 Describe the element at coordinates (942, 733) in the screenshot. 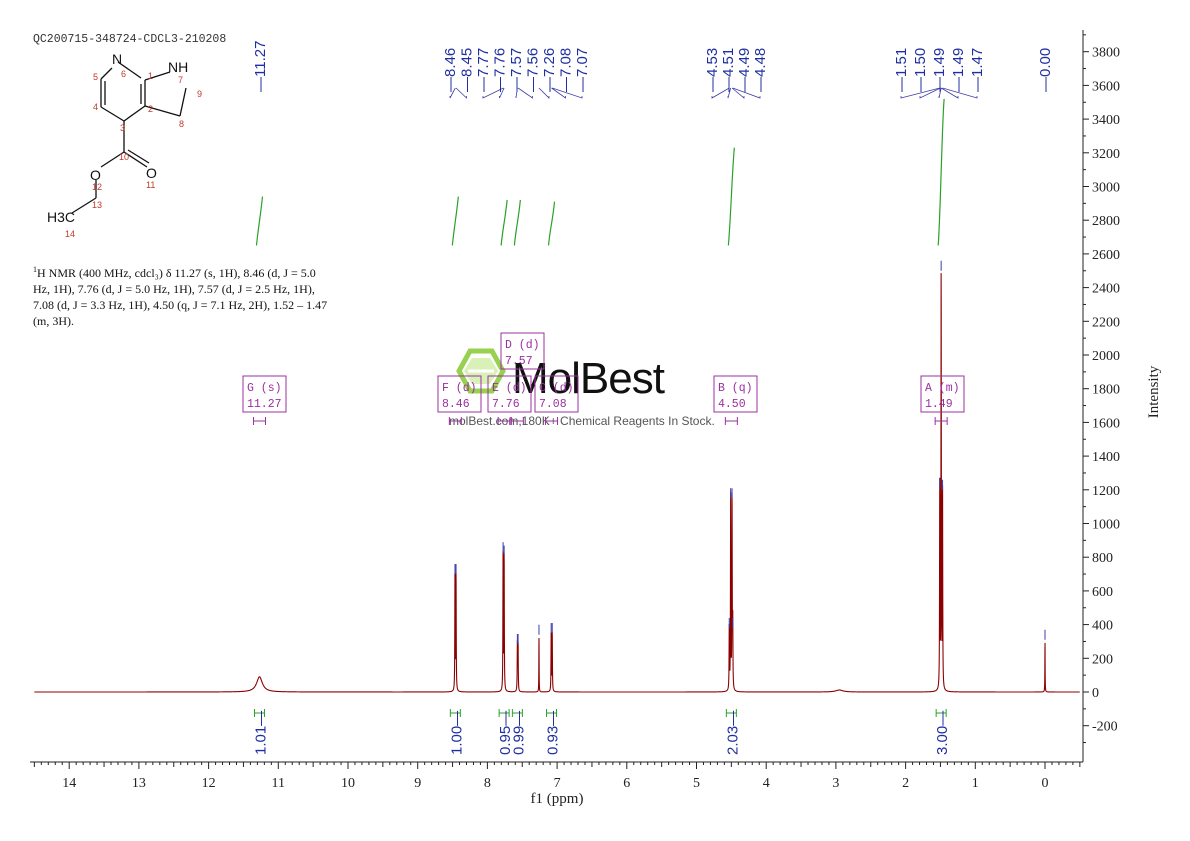

I see `integral-value: 3.00—` at that location.